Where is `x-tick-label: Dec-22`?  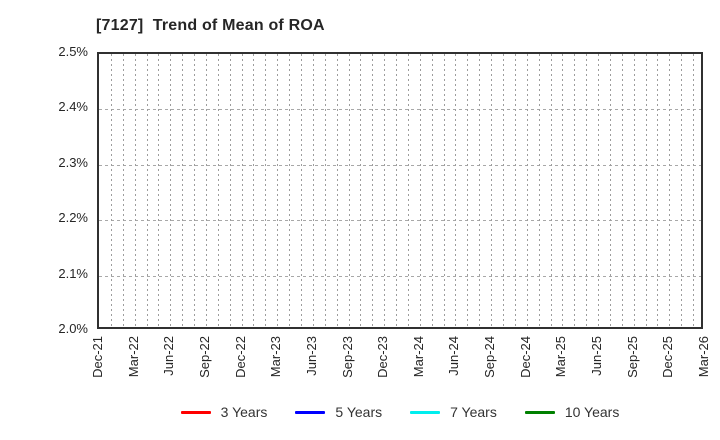
x-tick-label: Dec-22 is located at coordinates (240, 357).